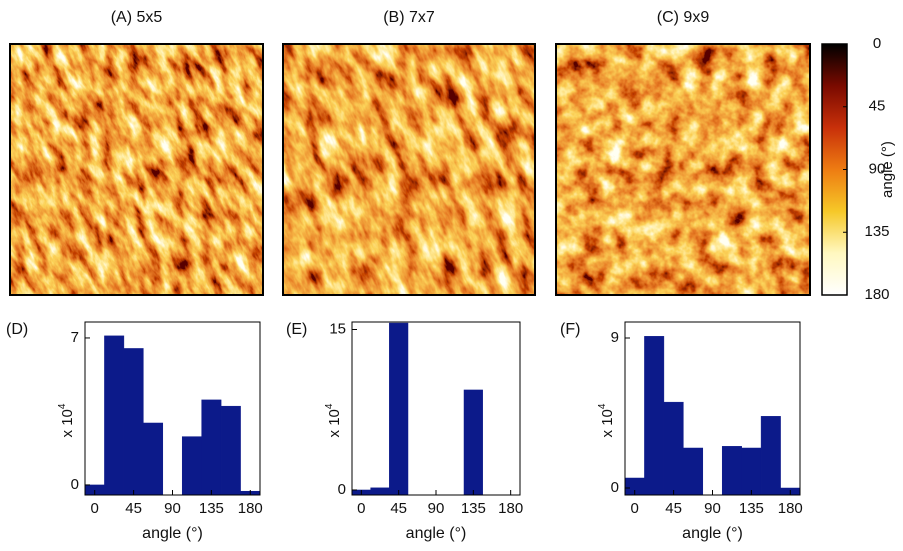 The width and height of the screenshot is (903, 551). What do you see at coordinates (337, 328) in the screenshot?
I see `y-tick-label: 15` at bounding box center [337, 328].